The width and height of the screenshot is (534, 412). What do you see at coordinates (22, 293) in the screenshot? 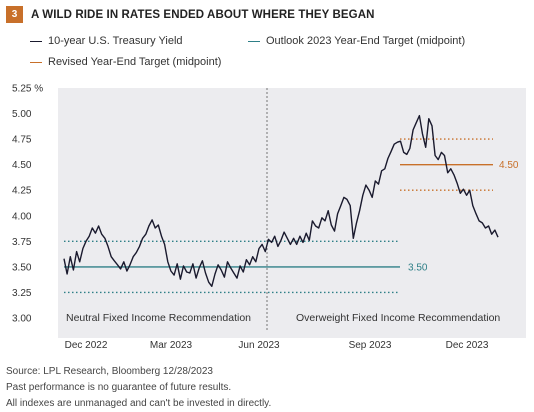
I see `y-tick-label: 3.25` at bounding box center [22, 293].